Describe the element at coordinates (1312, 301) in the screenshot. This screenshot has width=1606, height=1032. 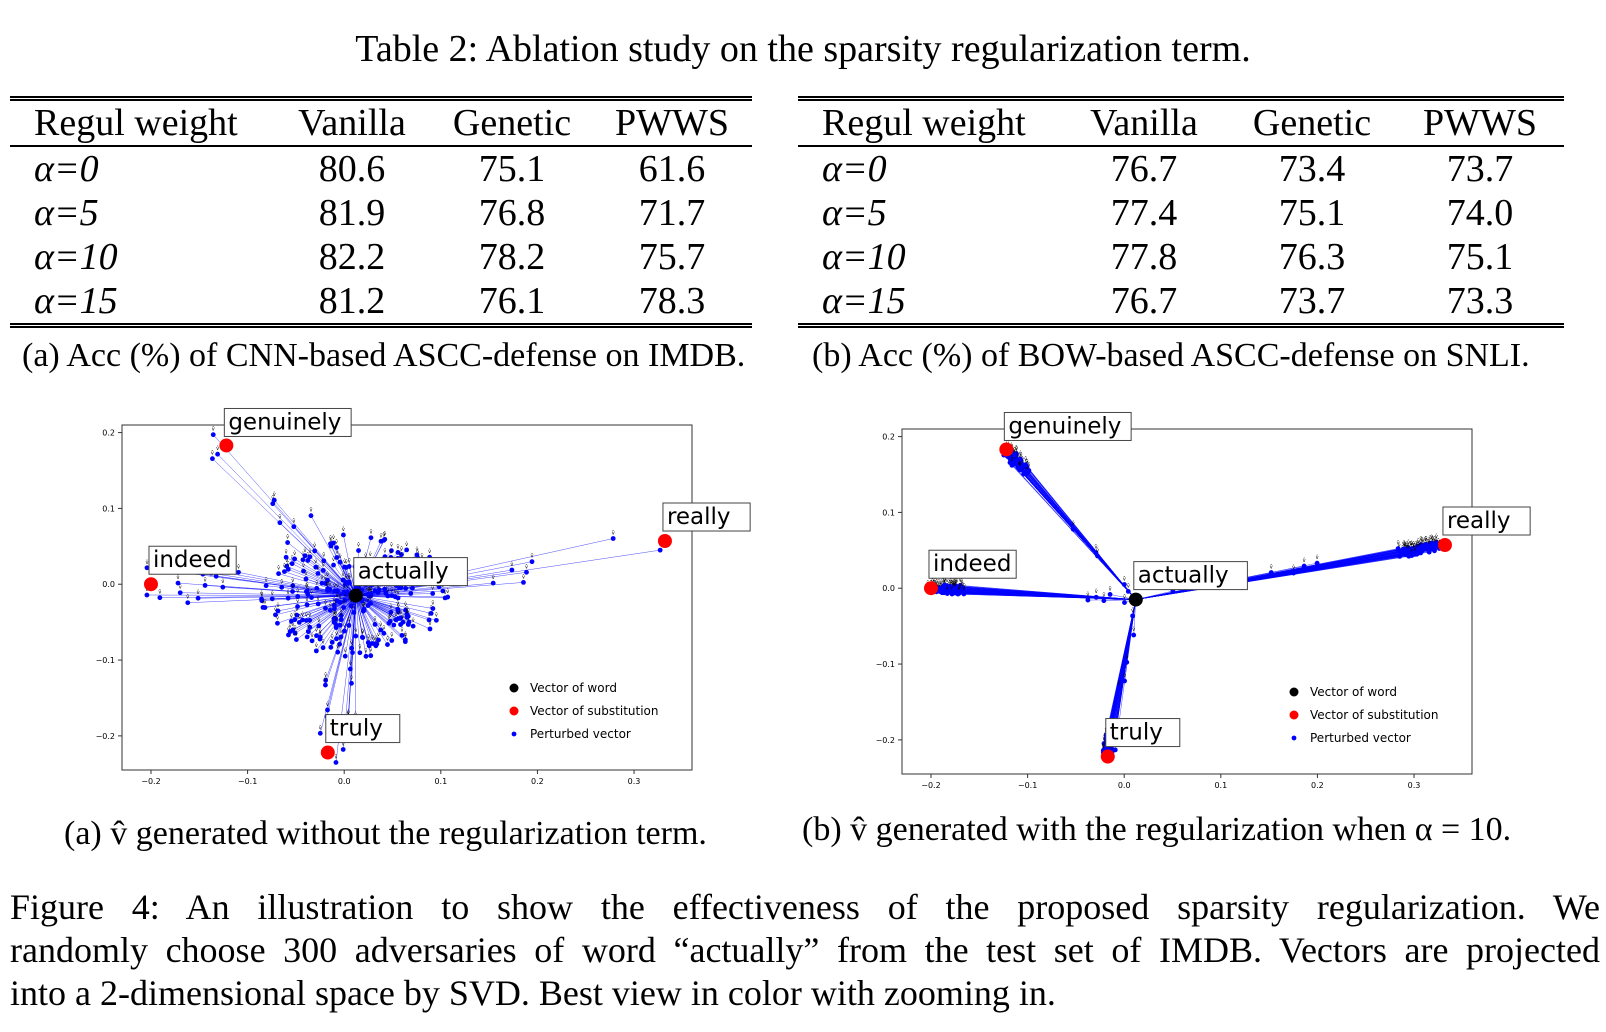
I see `cell-genetic: 73.7` at that location.